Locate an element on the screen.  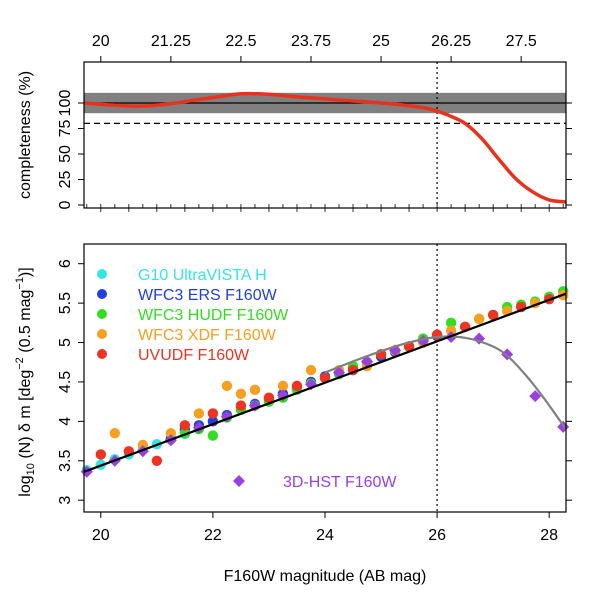
counts-y-tick-label: 4.5 is located at coordinates (65, 382).